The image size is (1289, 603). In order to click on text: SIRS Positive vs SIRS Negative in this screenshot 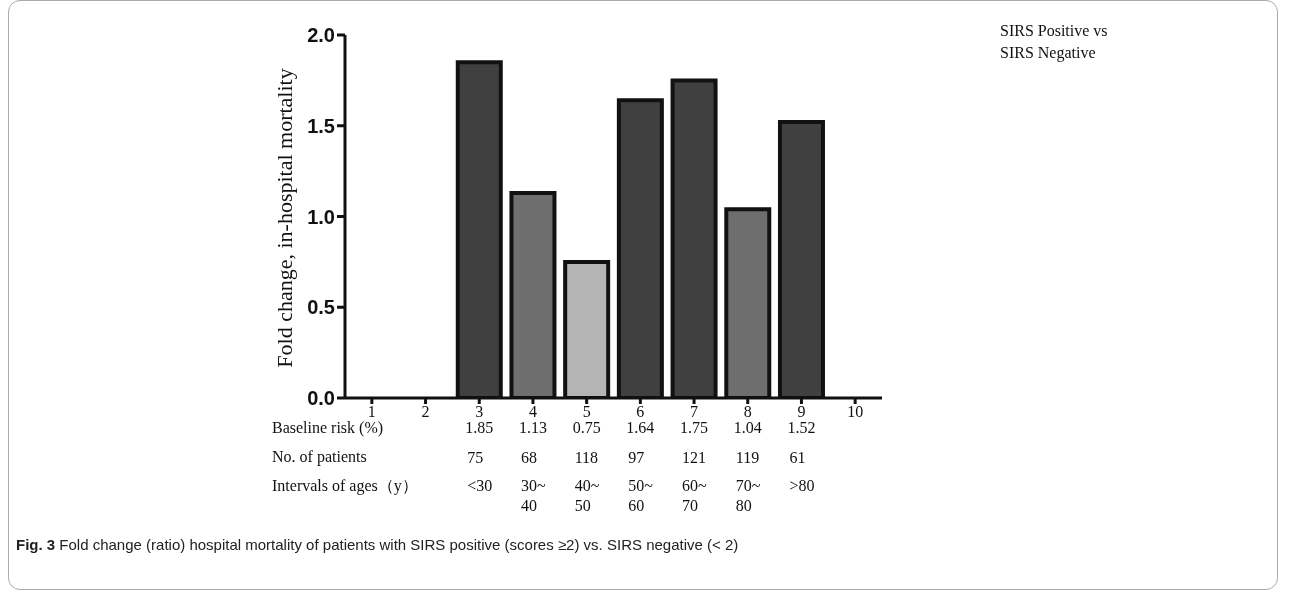, I will do `click(1054, 42)`.